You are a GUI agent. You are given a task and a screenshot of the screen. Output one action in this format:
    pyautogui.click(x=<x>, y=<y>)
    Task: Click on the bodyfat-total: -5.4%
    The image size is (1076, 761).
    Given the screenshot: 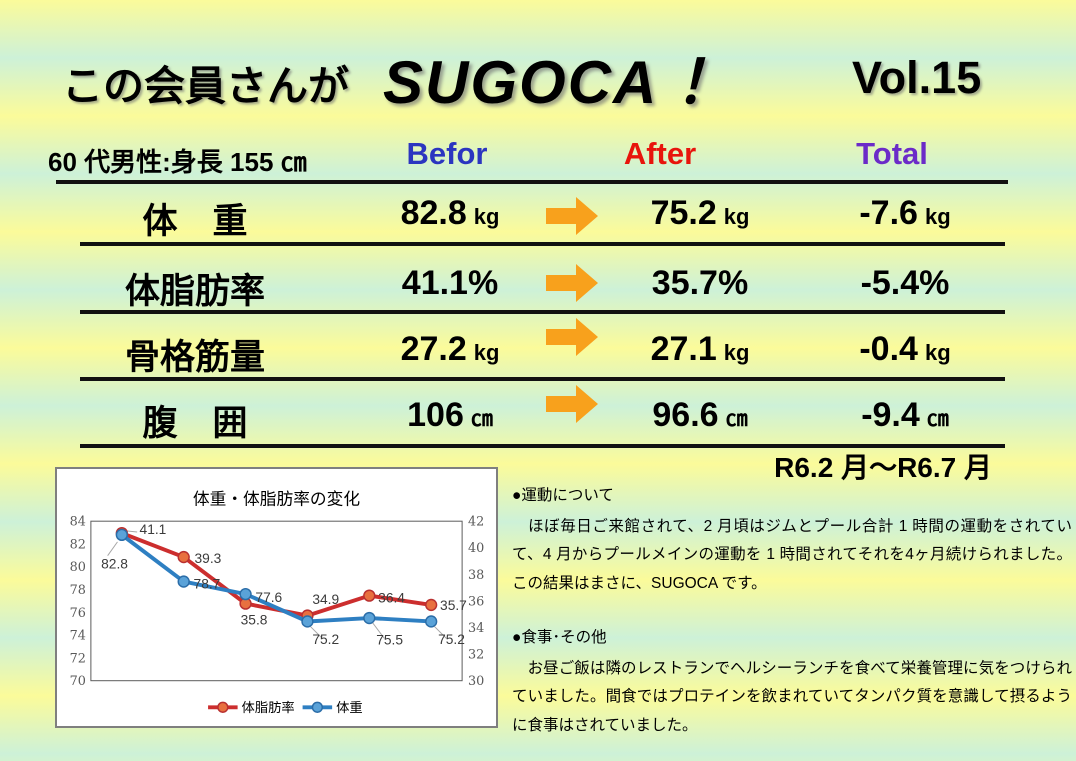 What is the action you would take?
    pyautogui.click(x=905, y=283)
    